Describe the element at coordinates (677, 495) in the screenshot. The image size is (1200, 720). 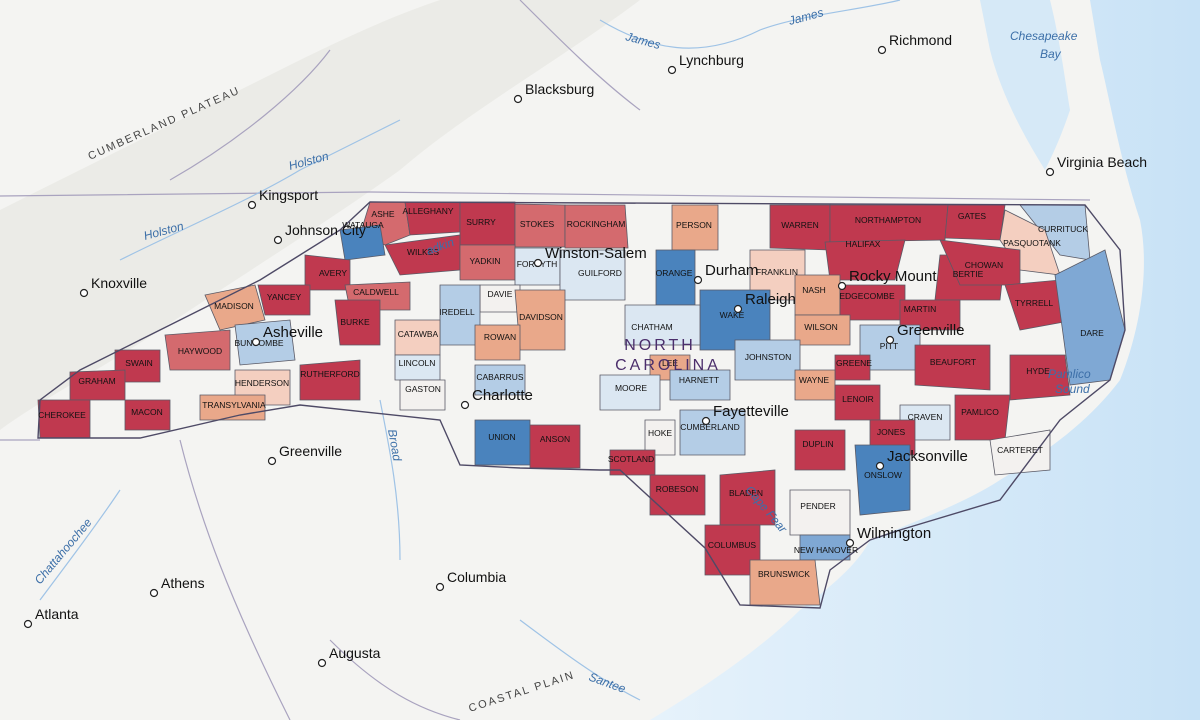
I see `county-robeson` at that location.